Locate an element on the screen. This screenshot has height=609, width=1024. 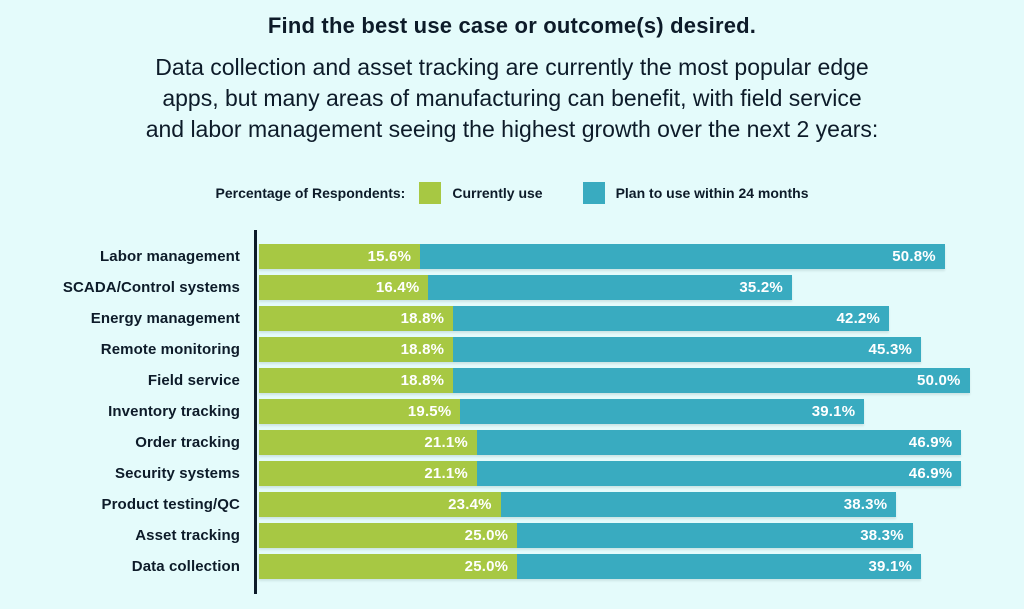
chart-row: Field service 18.8% 50.0% is located at coordinates (512, 380).